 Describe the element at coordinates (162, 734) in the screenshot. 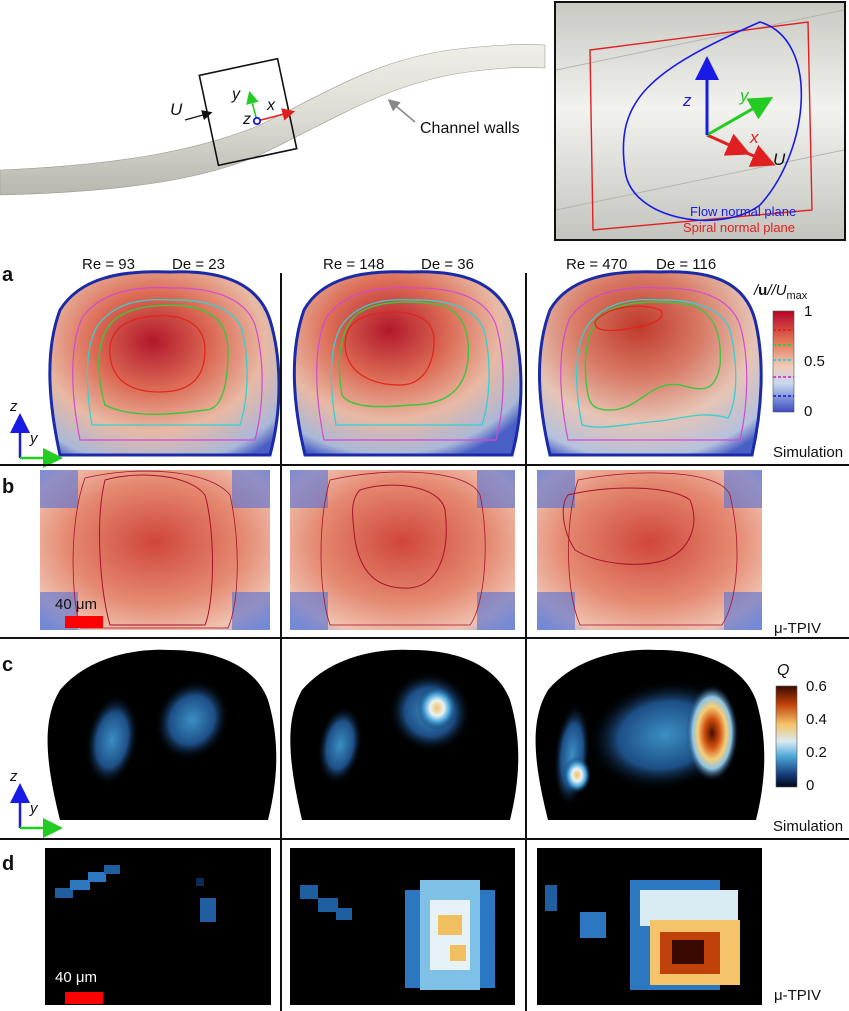

I see `panel-c-col1` at that location.